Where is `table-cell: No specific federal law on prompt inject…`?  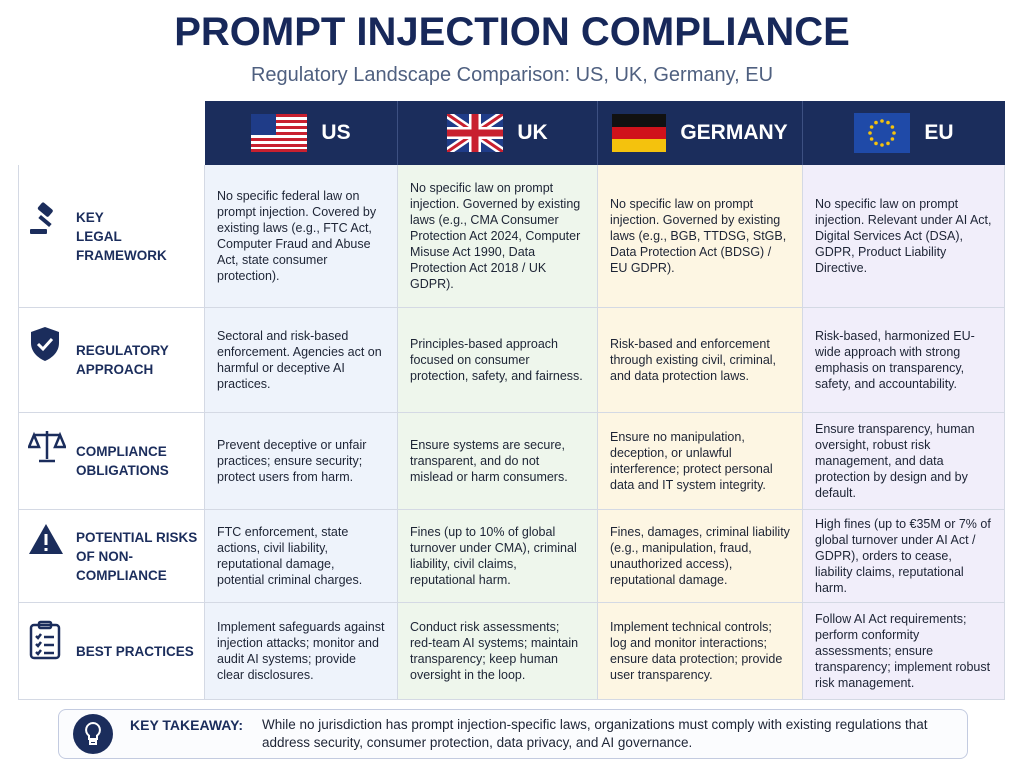
table-cell: No specific federal law on prompt inject… is located at coordinates (301, 236).